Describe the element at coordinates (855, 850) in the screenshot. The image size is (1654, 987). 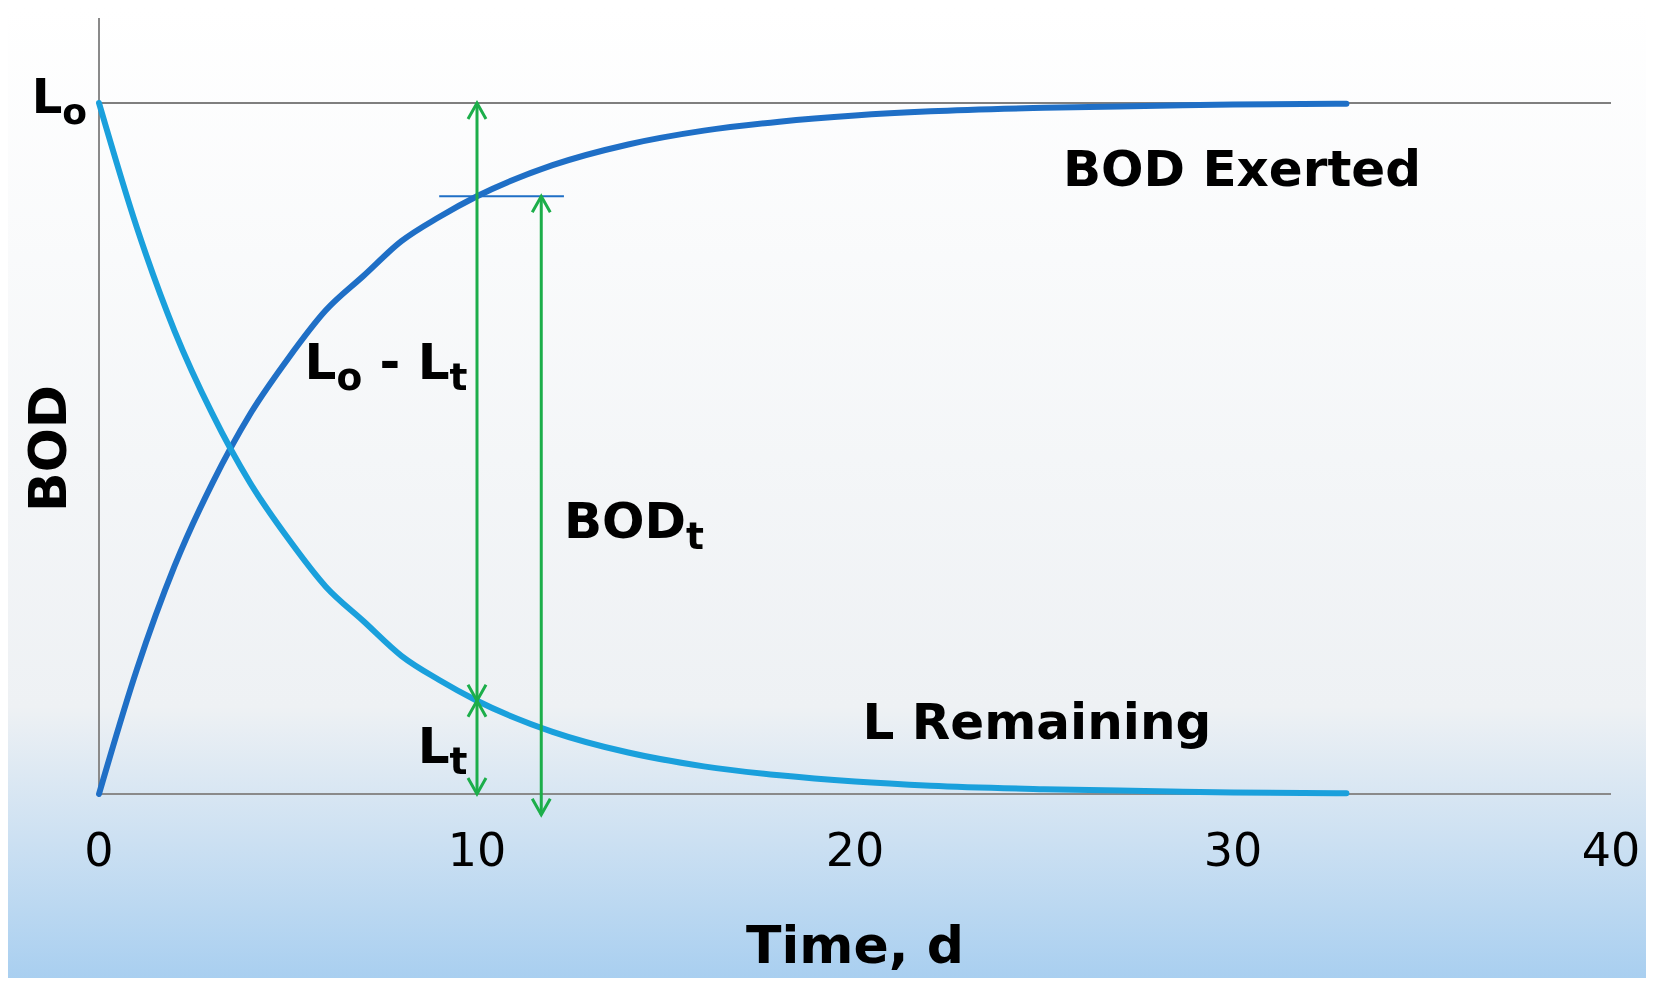
I see `x-tick-label: 20` at that location.